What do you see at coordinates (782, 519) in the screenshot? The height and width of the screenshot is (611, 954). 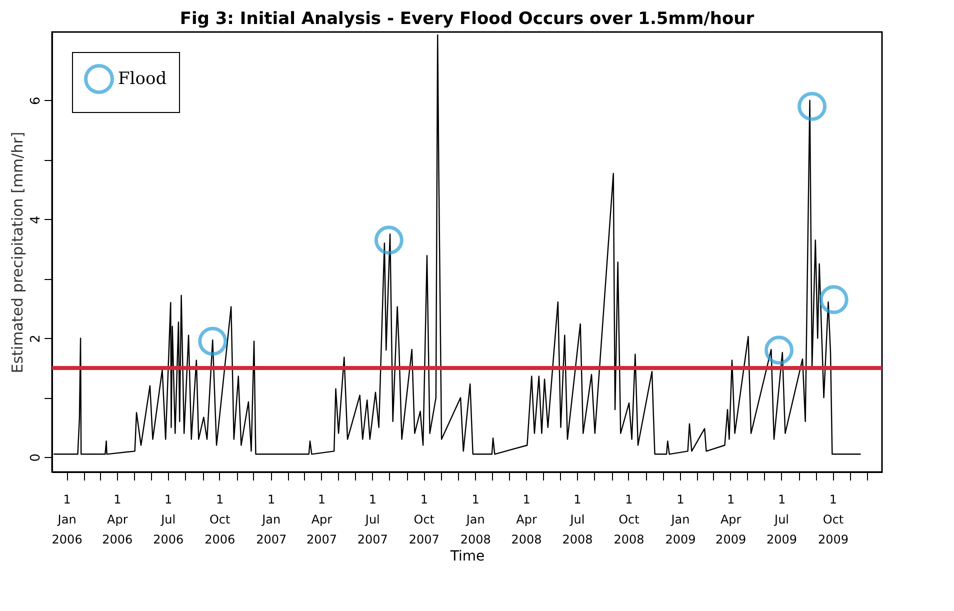 I see `x-tick-label: 1 Jul 2009` at bounding box center [782, 519].